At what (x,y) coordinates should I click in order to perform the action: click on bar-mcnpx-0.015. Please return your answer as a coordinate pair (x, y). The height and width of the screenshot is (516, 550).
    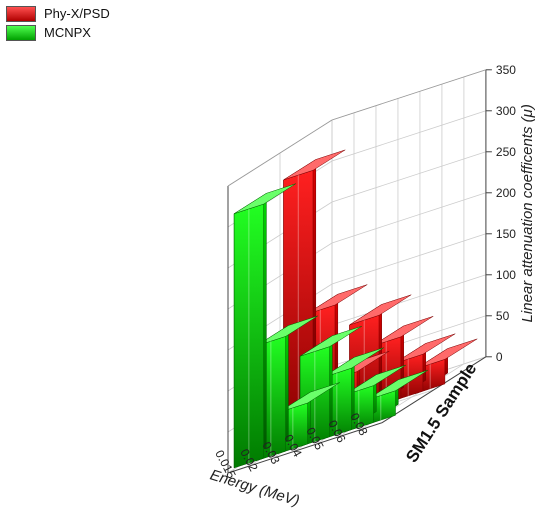
    Looking at the image, I should click on (264, 326).